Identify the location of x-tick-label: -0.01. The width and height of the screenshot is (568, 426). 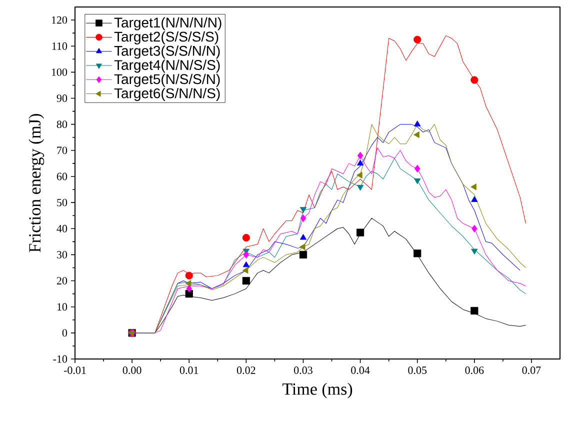
(75, 370).